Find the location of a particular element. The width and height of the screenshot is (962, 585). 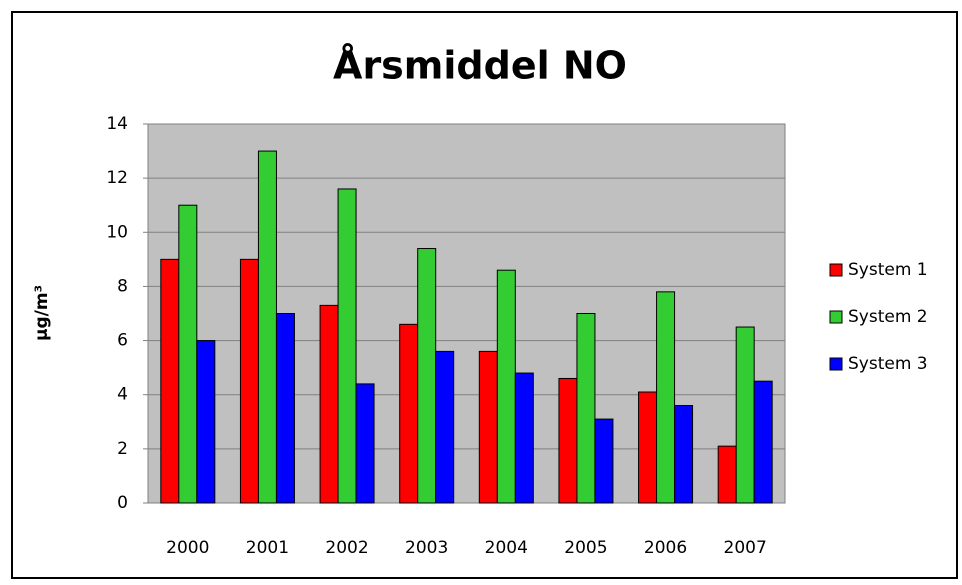

y-tick-label: 0 is located at coordinates (122, 503).